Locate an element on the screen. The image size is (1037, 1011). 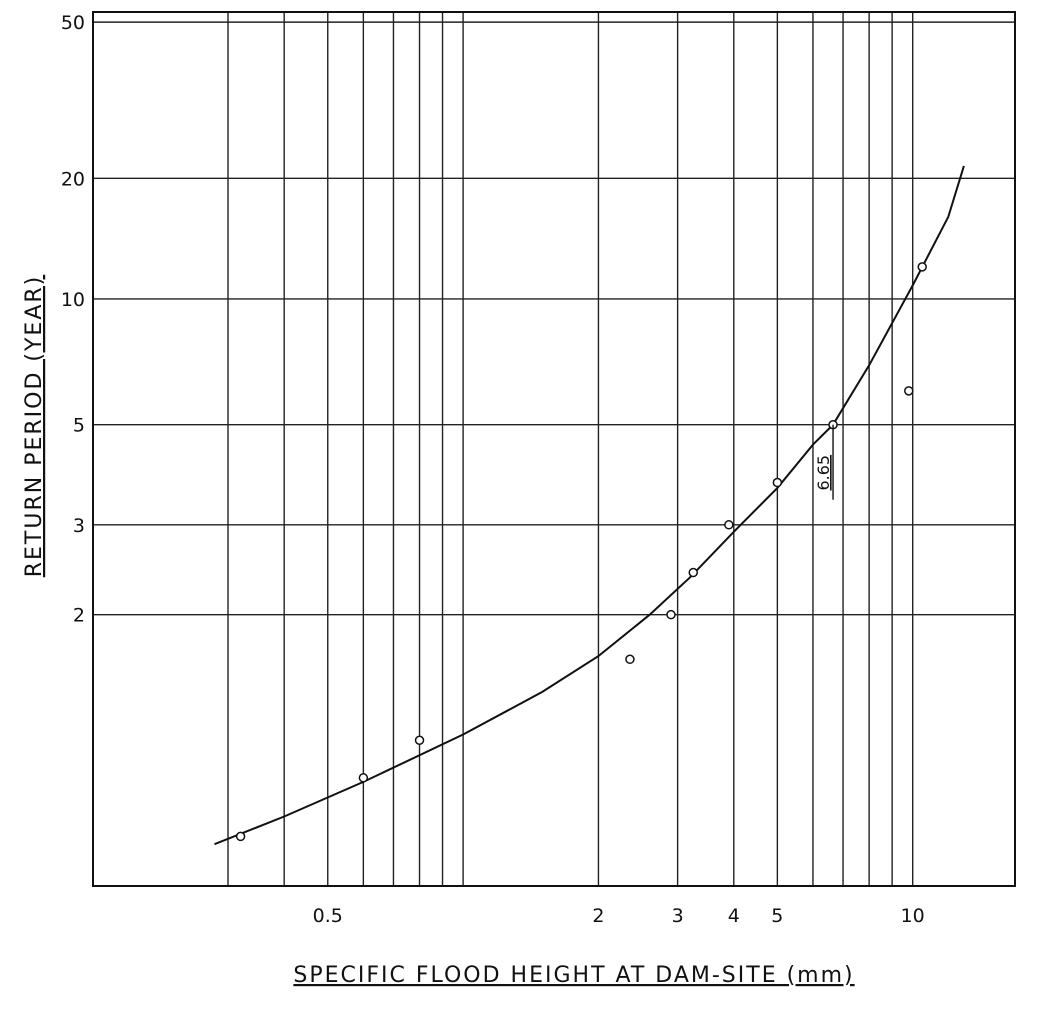
x-tick-label: 0.5 is located at coordinates (328, 916).